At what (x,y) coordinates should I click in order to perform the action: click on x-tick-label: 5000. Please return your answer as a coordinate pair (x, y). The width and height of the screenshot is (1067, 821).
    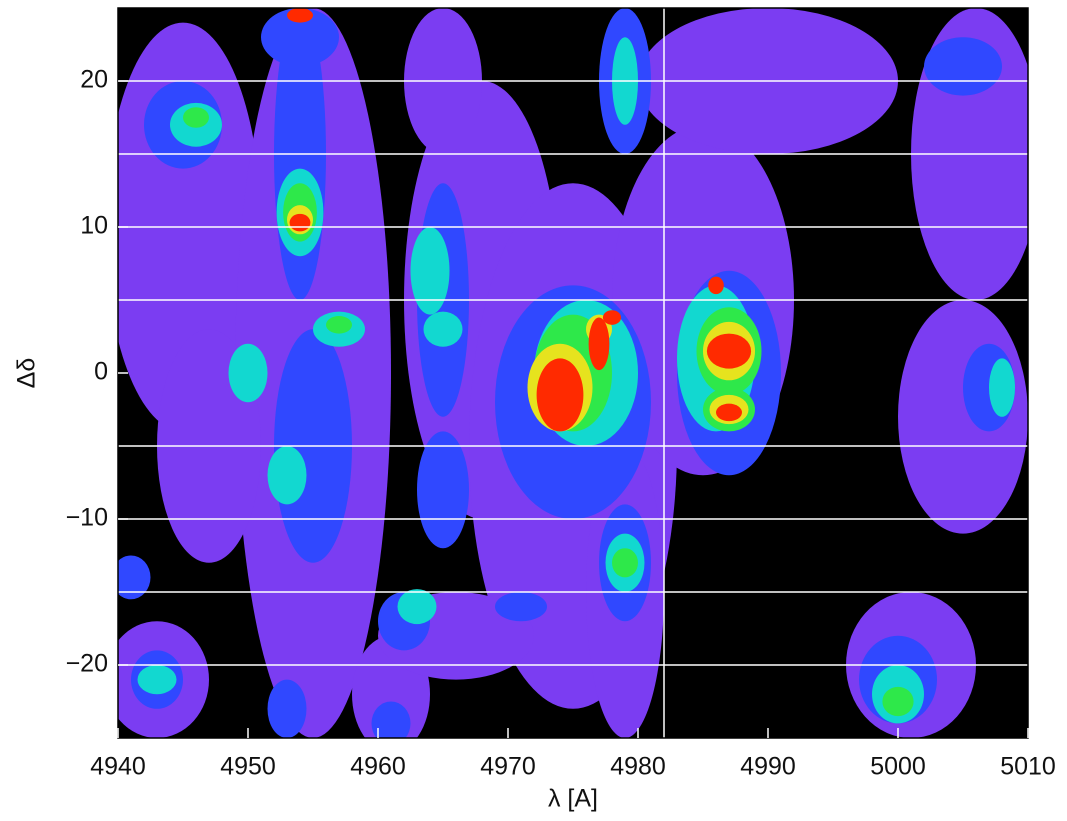
    Looking at the image, I should click on (898, 767).